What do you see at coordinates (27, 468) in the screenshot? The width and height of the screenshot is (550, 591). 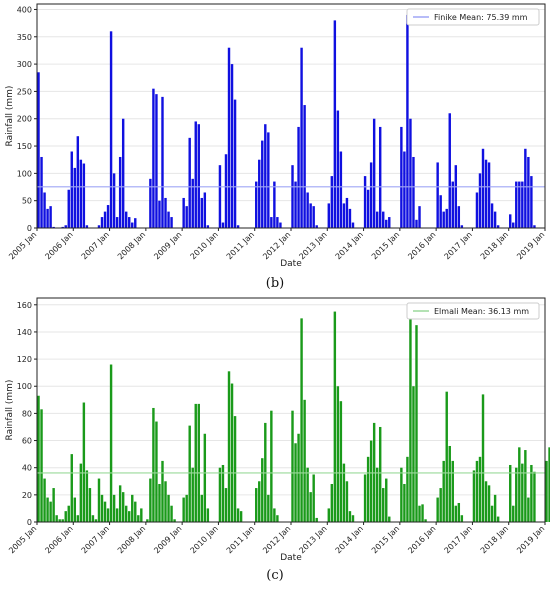 I see `y-tick-label: 40` at bounding box center [27, 468].